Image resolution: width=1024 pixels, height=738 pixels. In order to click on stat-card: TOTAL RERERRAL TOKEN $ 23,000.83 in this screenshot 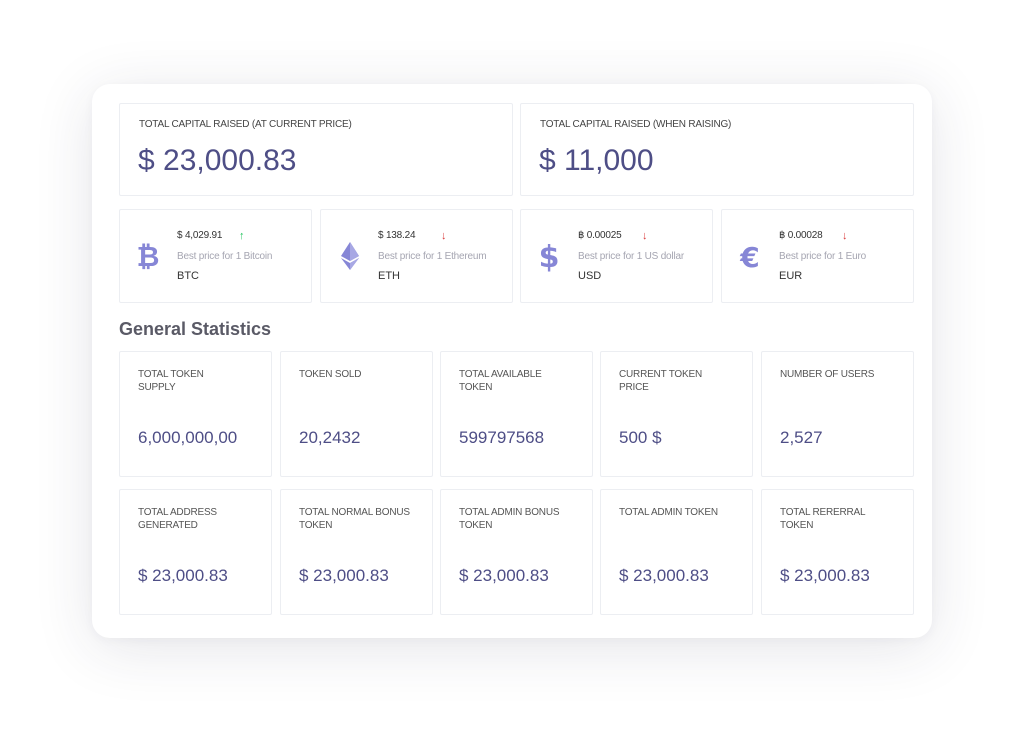, I will do `click(837, 552)`.